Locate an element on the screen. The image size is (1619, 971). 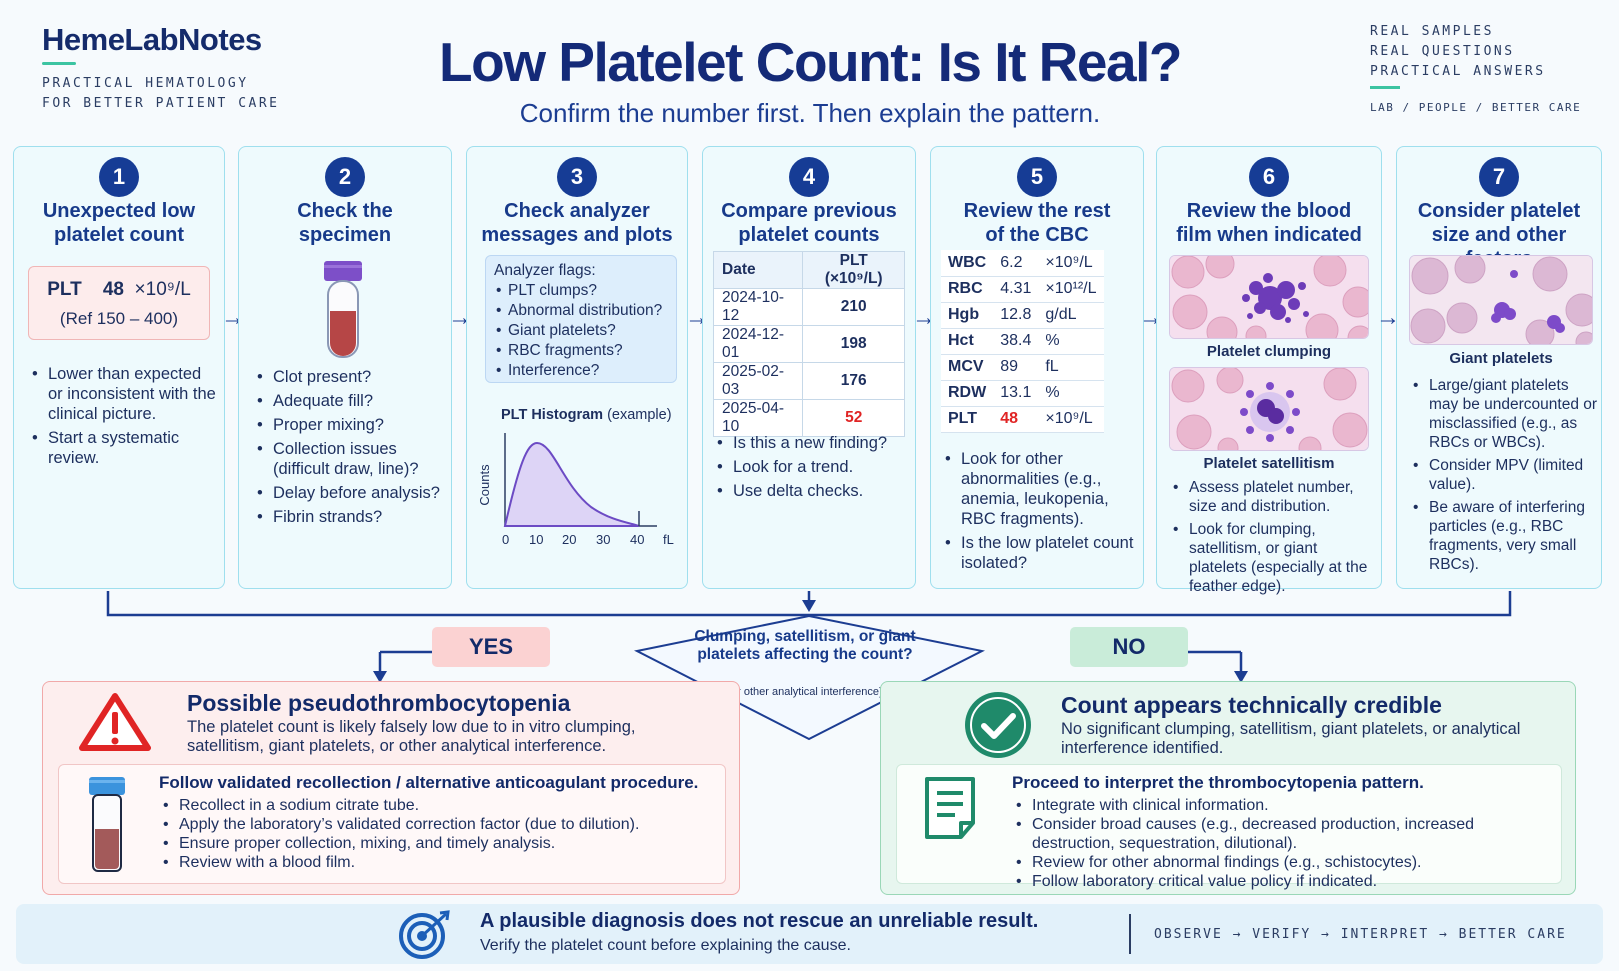
step-number: 4 is located at coordinates (809, 177).